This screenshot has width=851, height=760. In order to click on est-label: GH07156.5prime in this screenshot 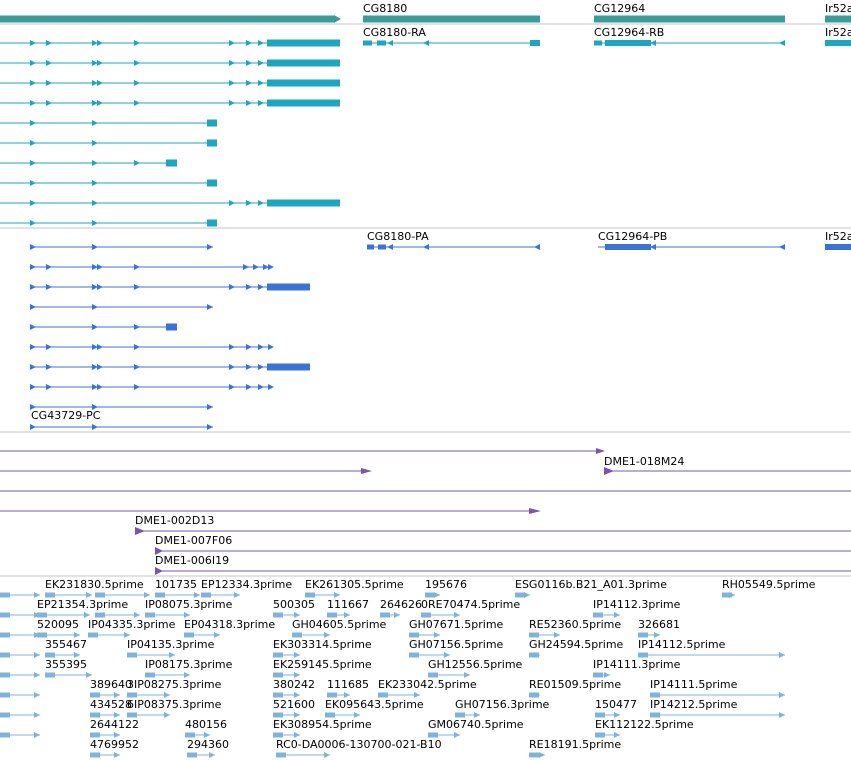, I will do `click(456, 644)`.